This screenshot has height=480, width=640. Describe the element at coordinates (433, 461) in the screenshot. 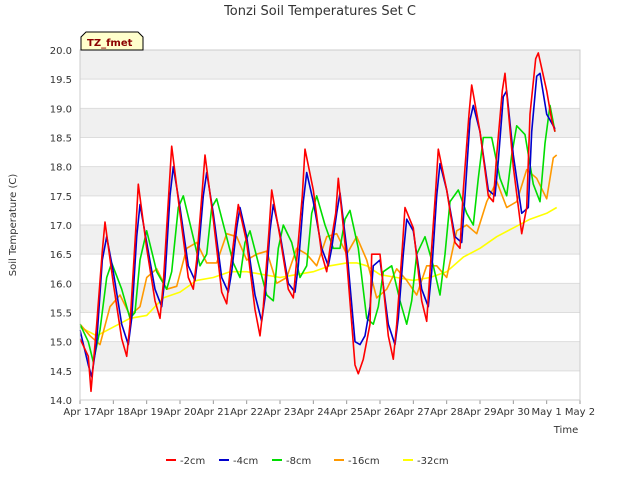

I see `legend-label: -32cm` at that location.